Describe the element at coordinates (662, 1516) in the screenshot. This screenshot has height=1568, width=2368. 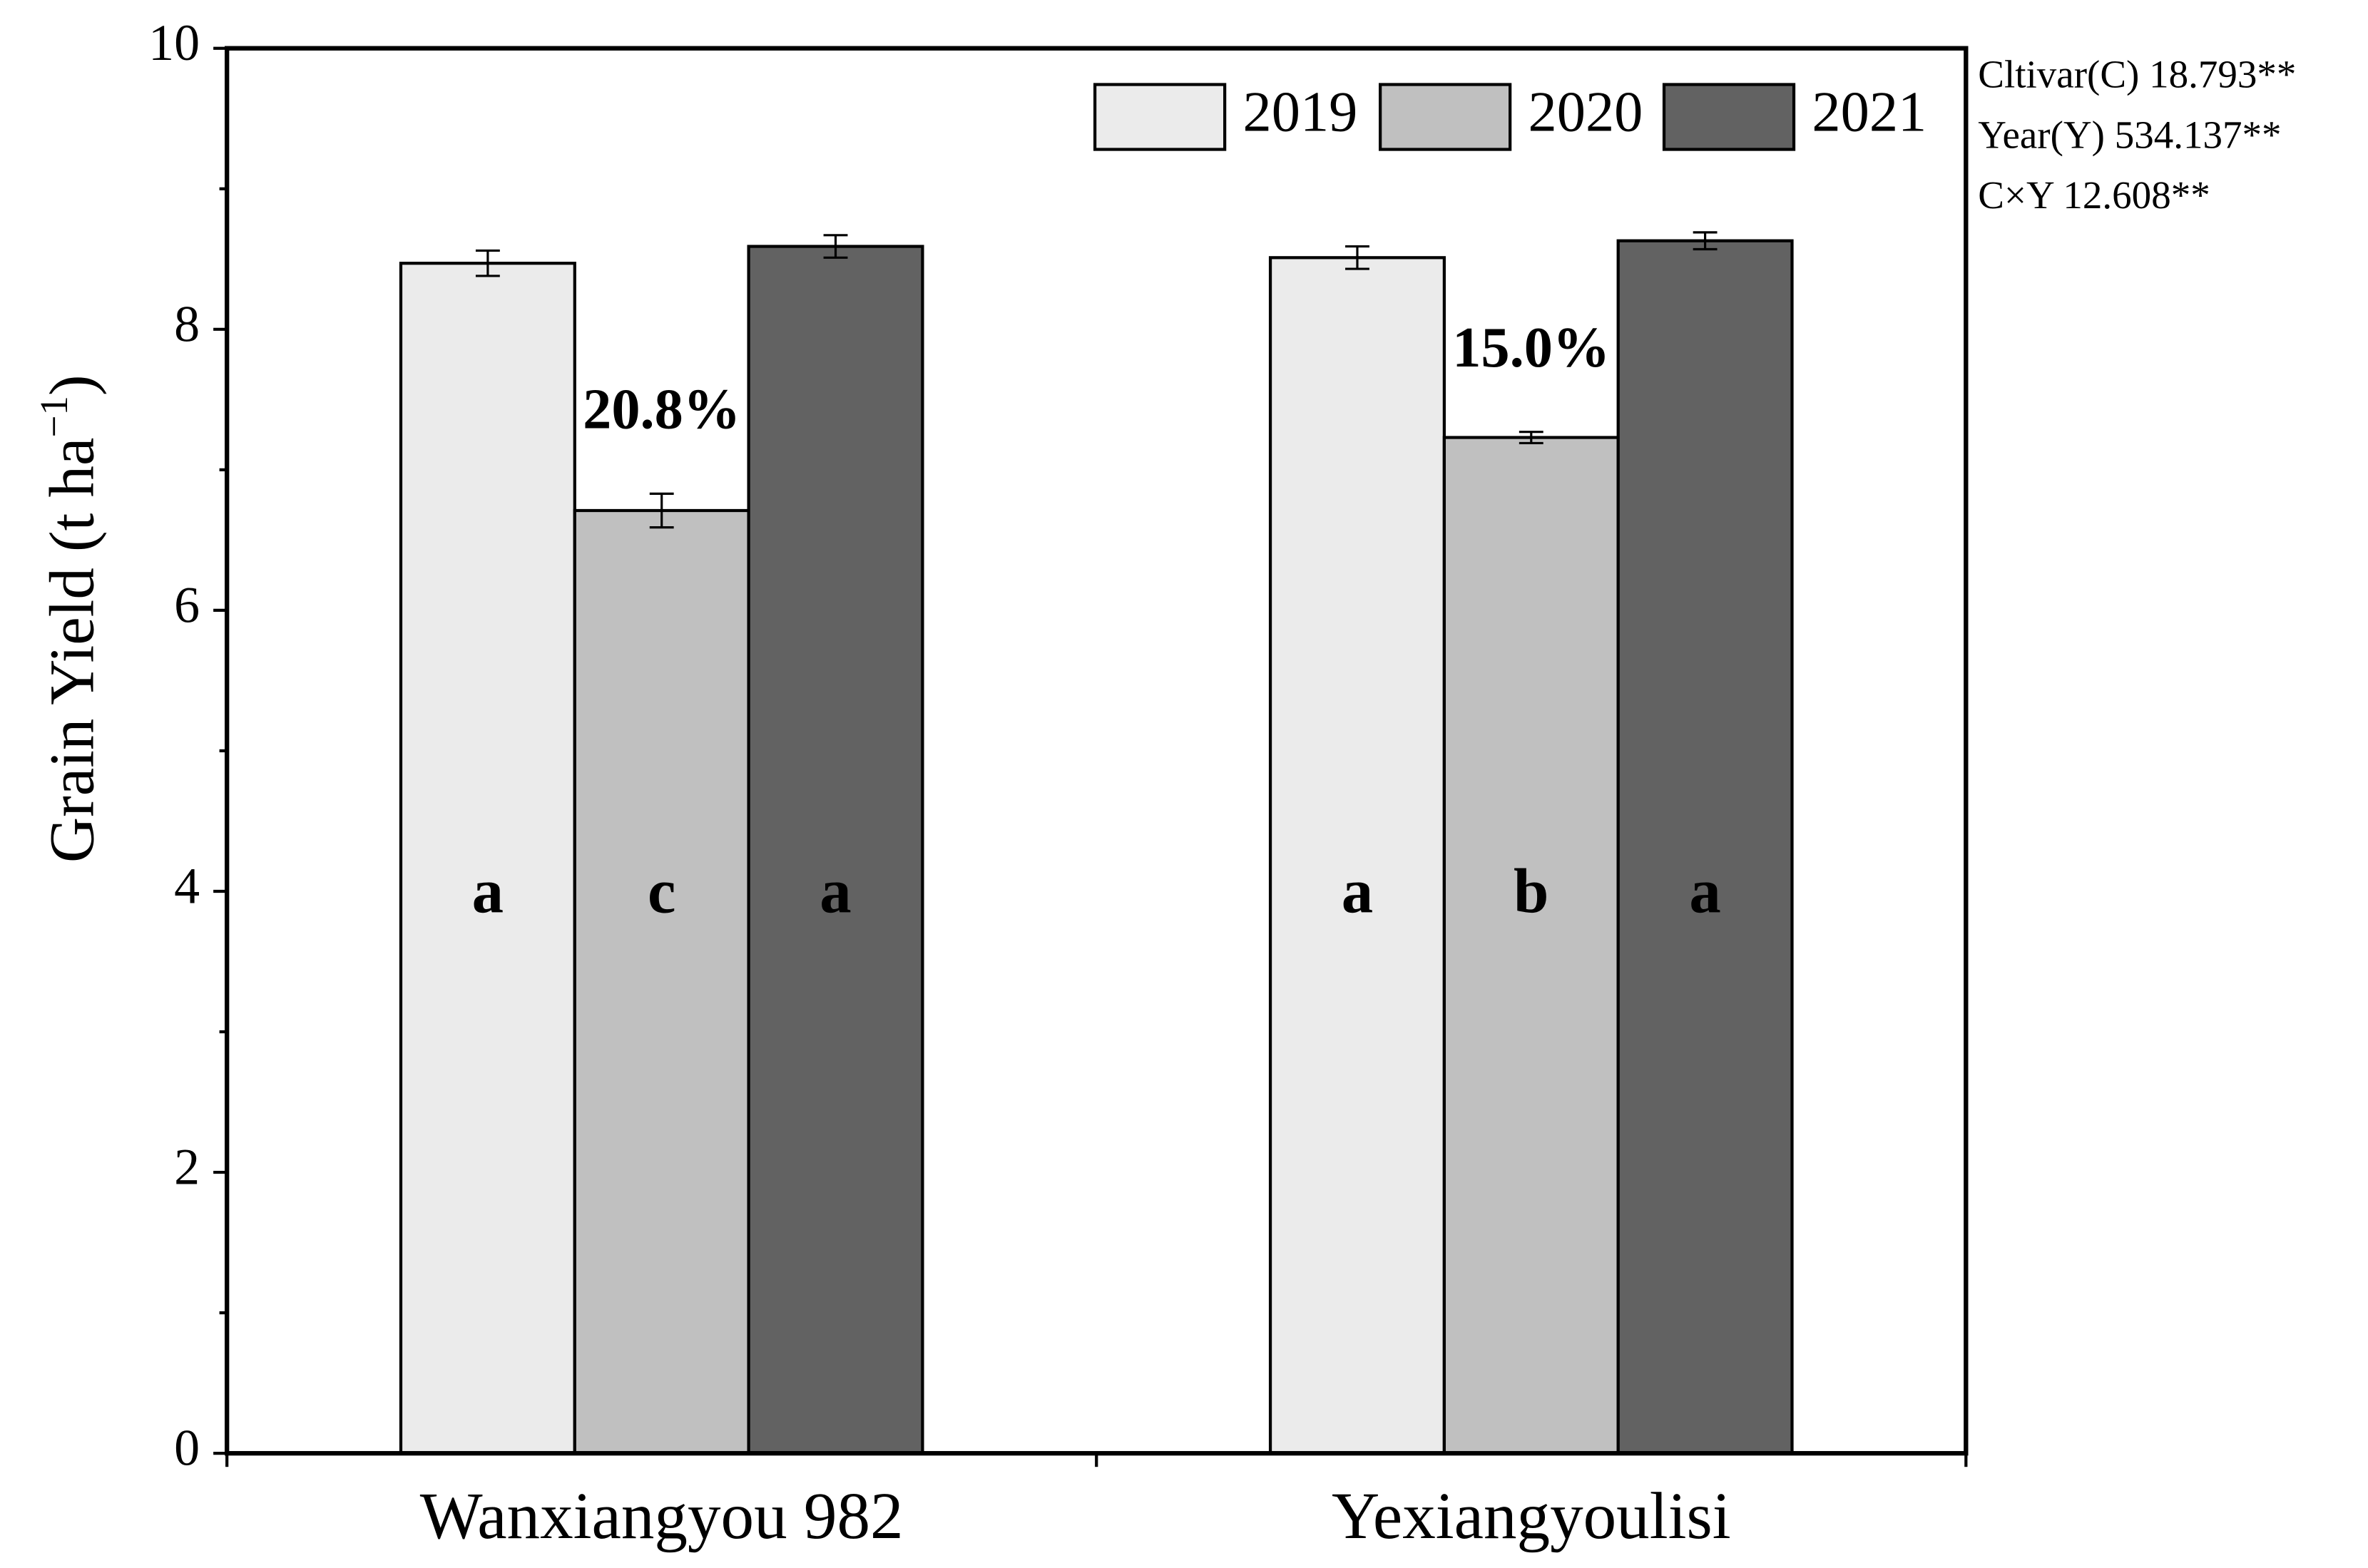
I see `x-tick-label: Wanxiangyou 982` at that location.